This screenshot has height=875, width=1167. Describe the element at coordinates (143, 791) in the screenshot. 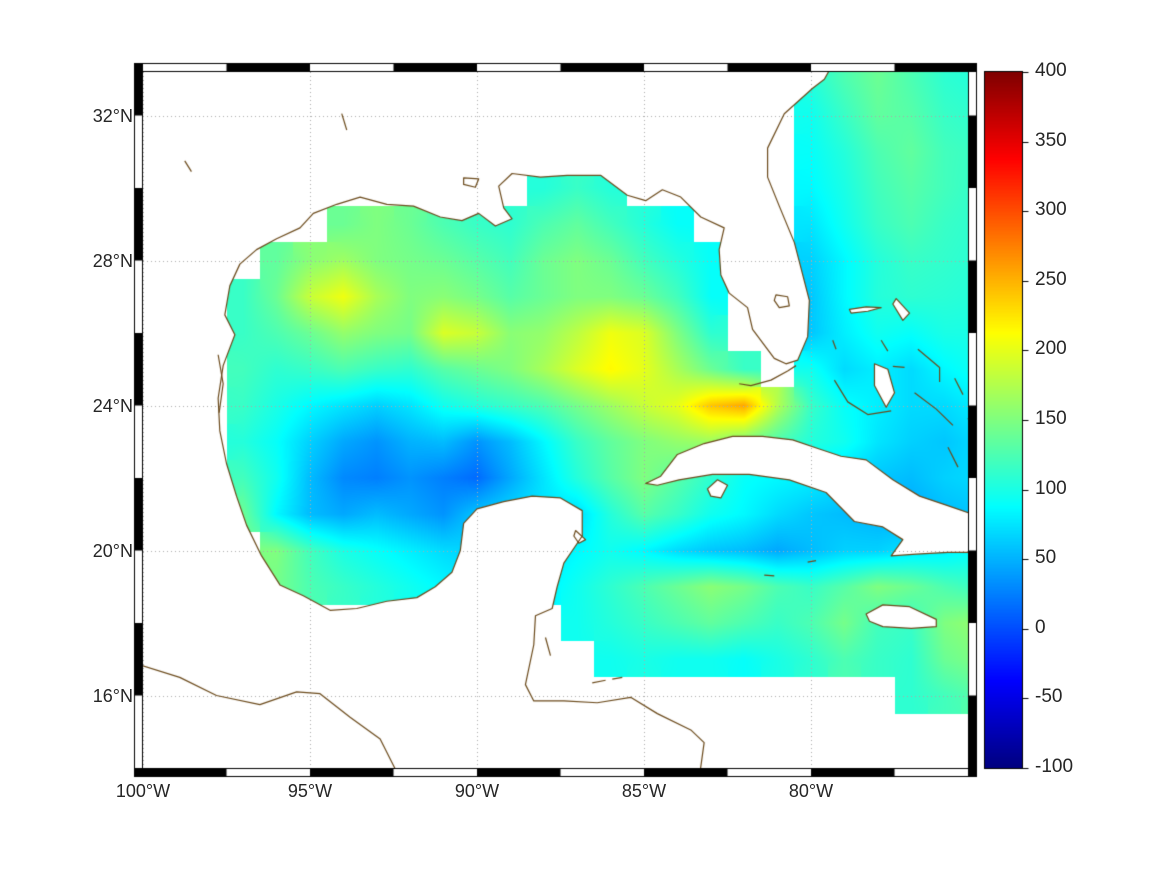

I see `lon-tick-label: 100°W` at that location.